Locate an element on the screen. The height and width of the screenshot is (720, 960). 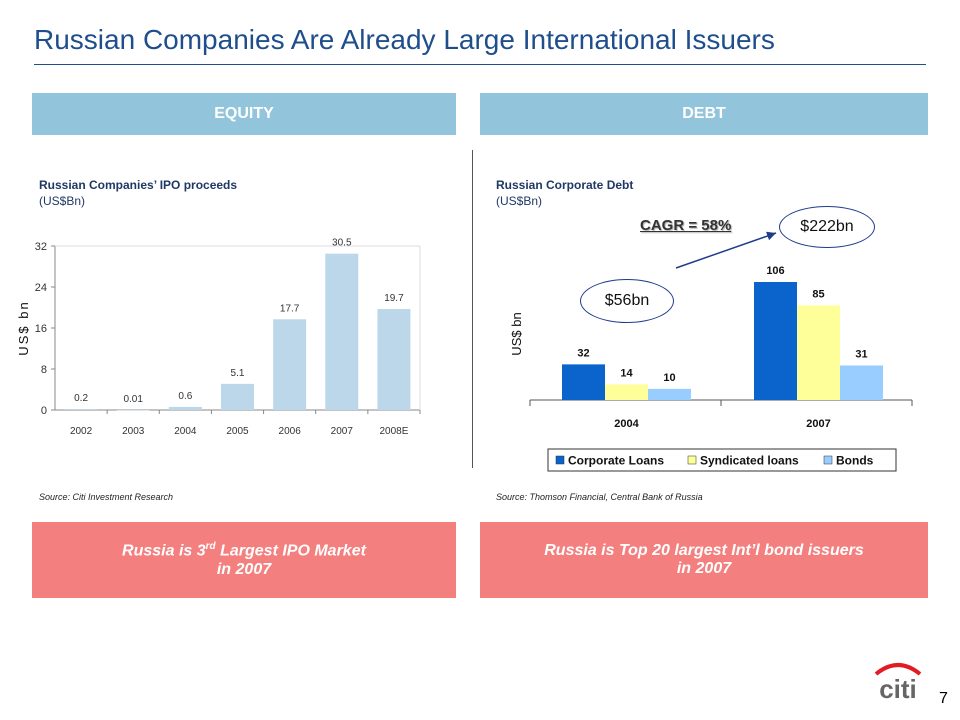
equity-callout-line1: Russia is 3rd Largest IPO Market is located at coordinates (244, 550).